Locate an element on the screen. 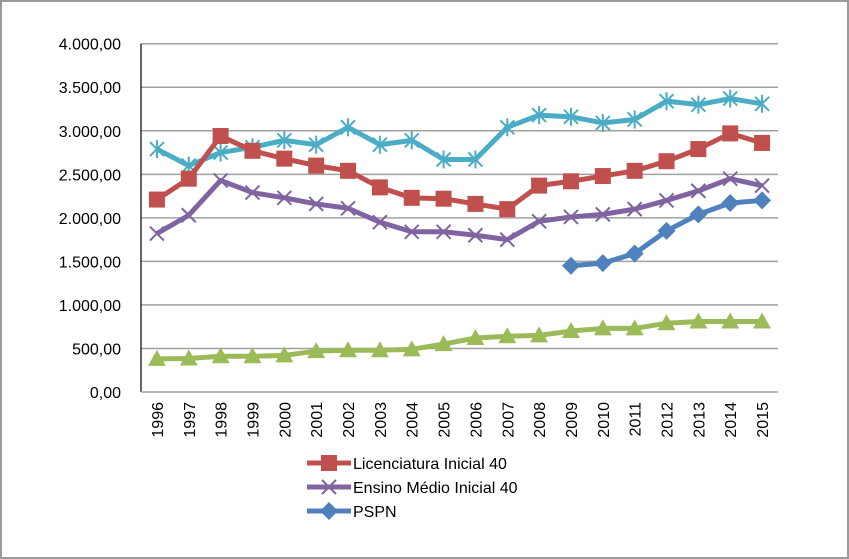 The height and width of the screenshot is (559, 849). x-tick-label: 2006 is located at coordinates (476, 420).